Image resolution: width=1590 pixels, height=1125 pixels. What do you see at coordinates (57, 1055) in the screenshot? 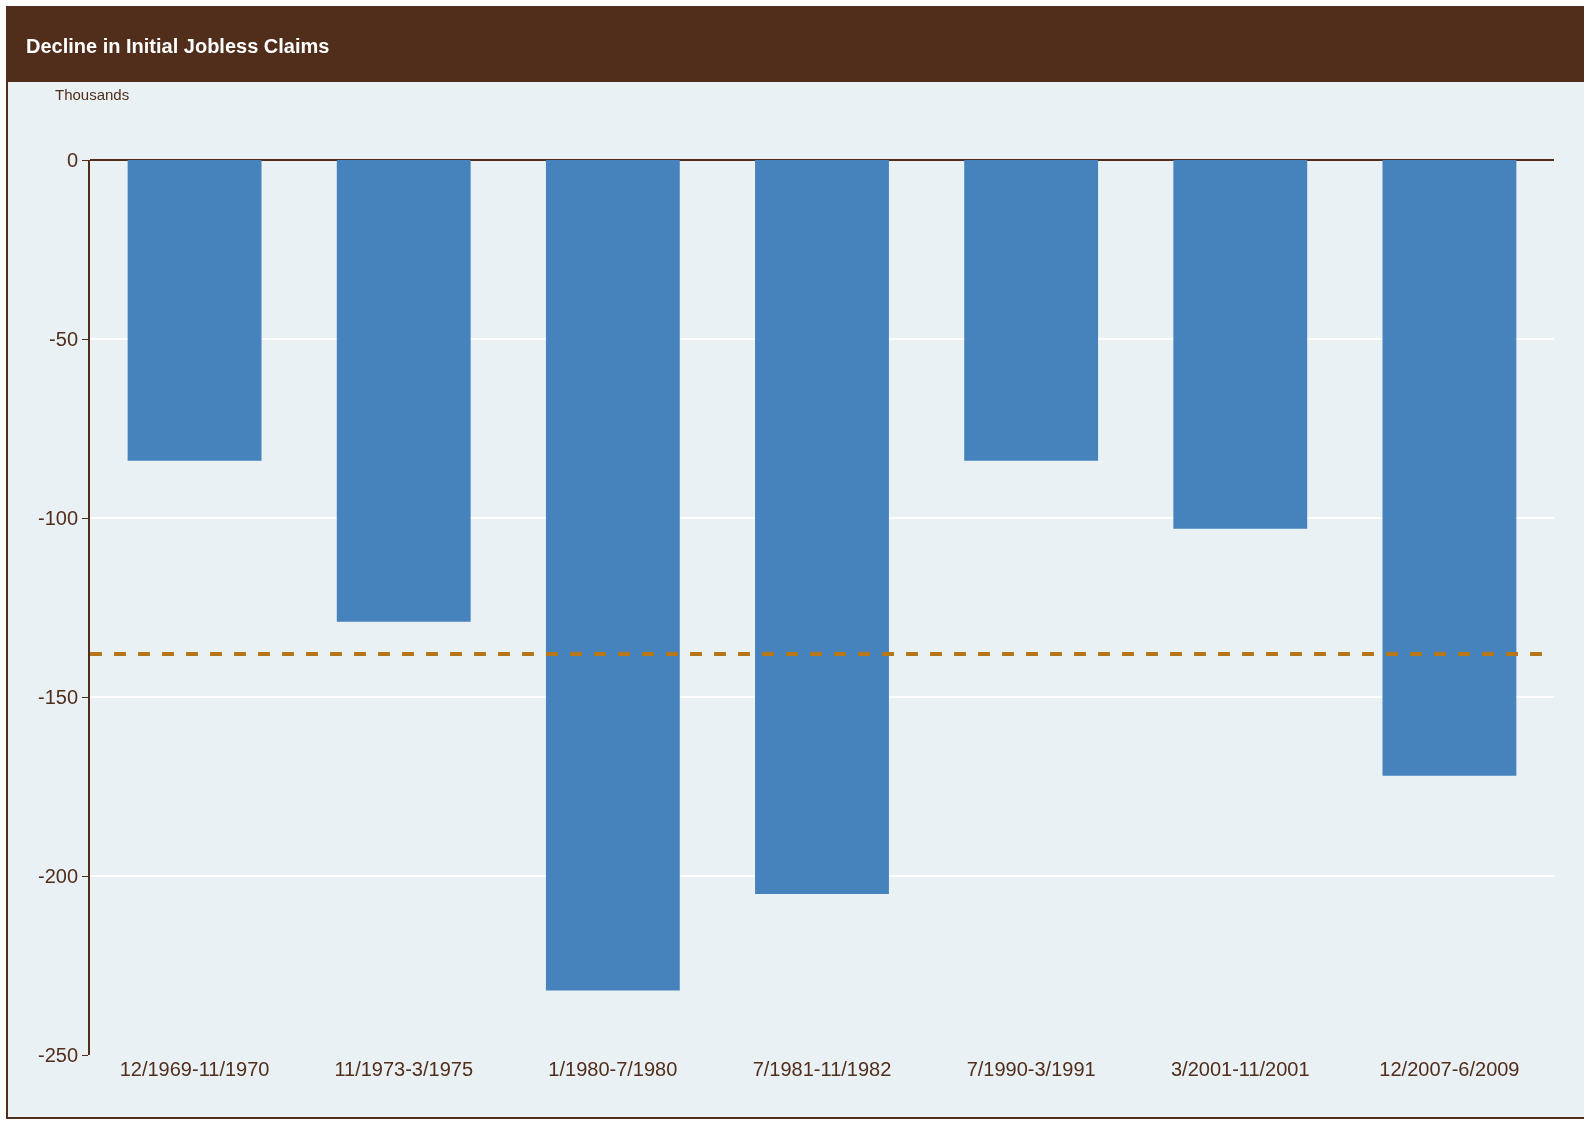
I see `y-tick-label: -250` at bounding box center [57, 1055].